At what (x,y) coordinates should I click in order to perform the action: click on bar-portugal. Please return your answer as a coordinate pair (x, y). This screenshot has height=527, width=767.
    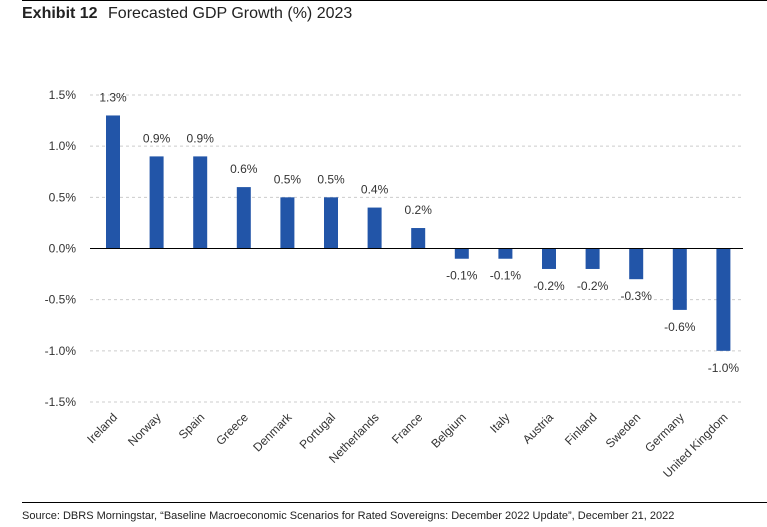
    Looking at the image, I should click on (331, 223).